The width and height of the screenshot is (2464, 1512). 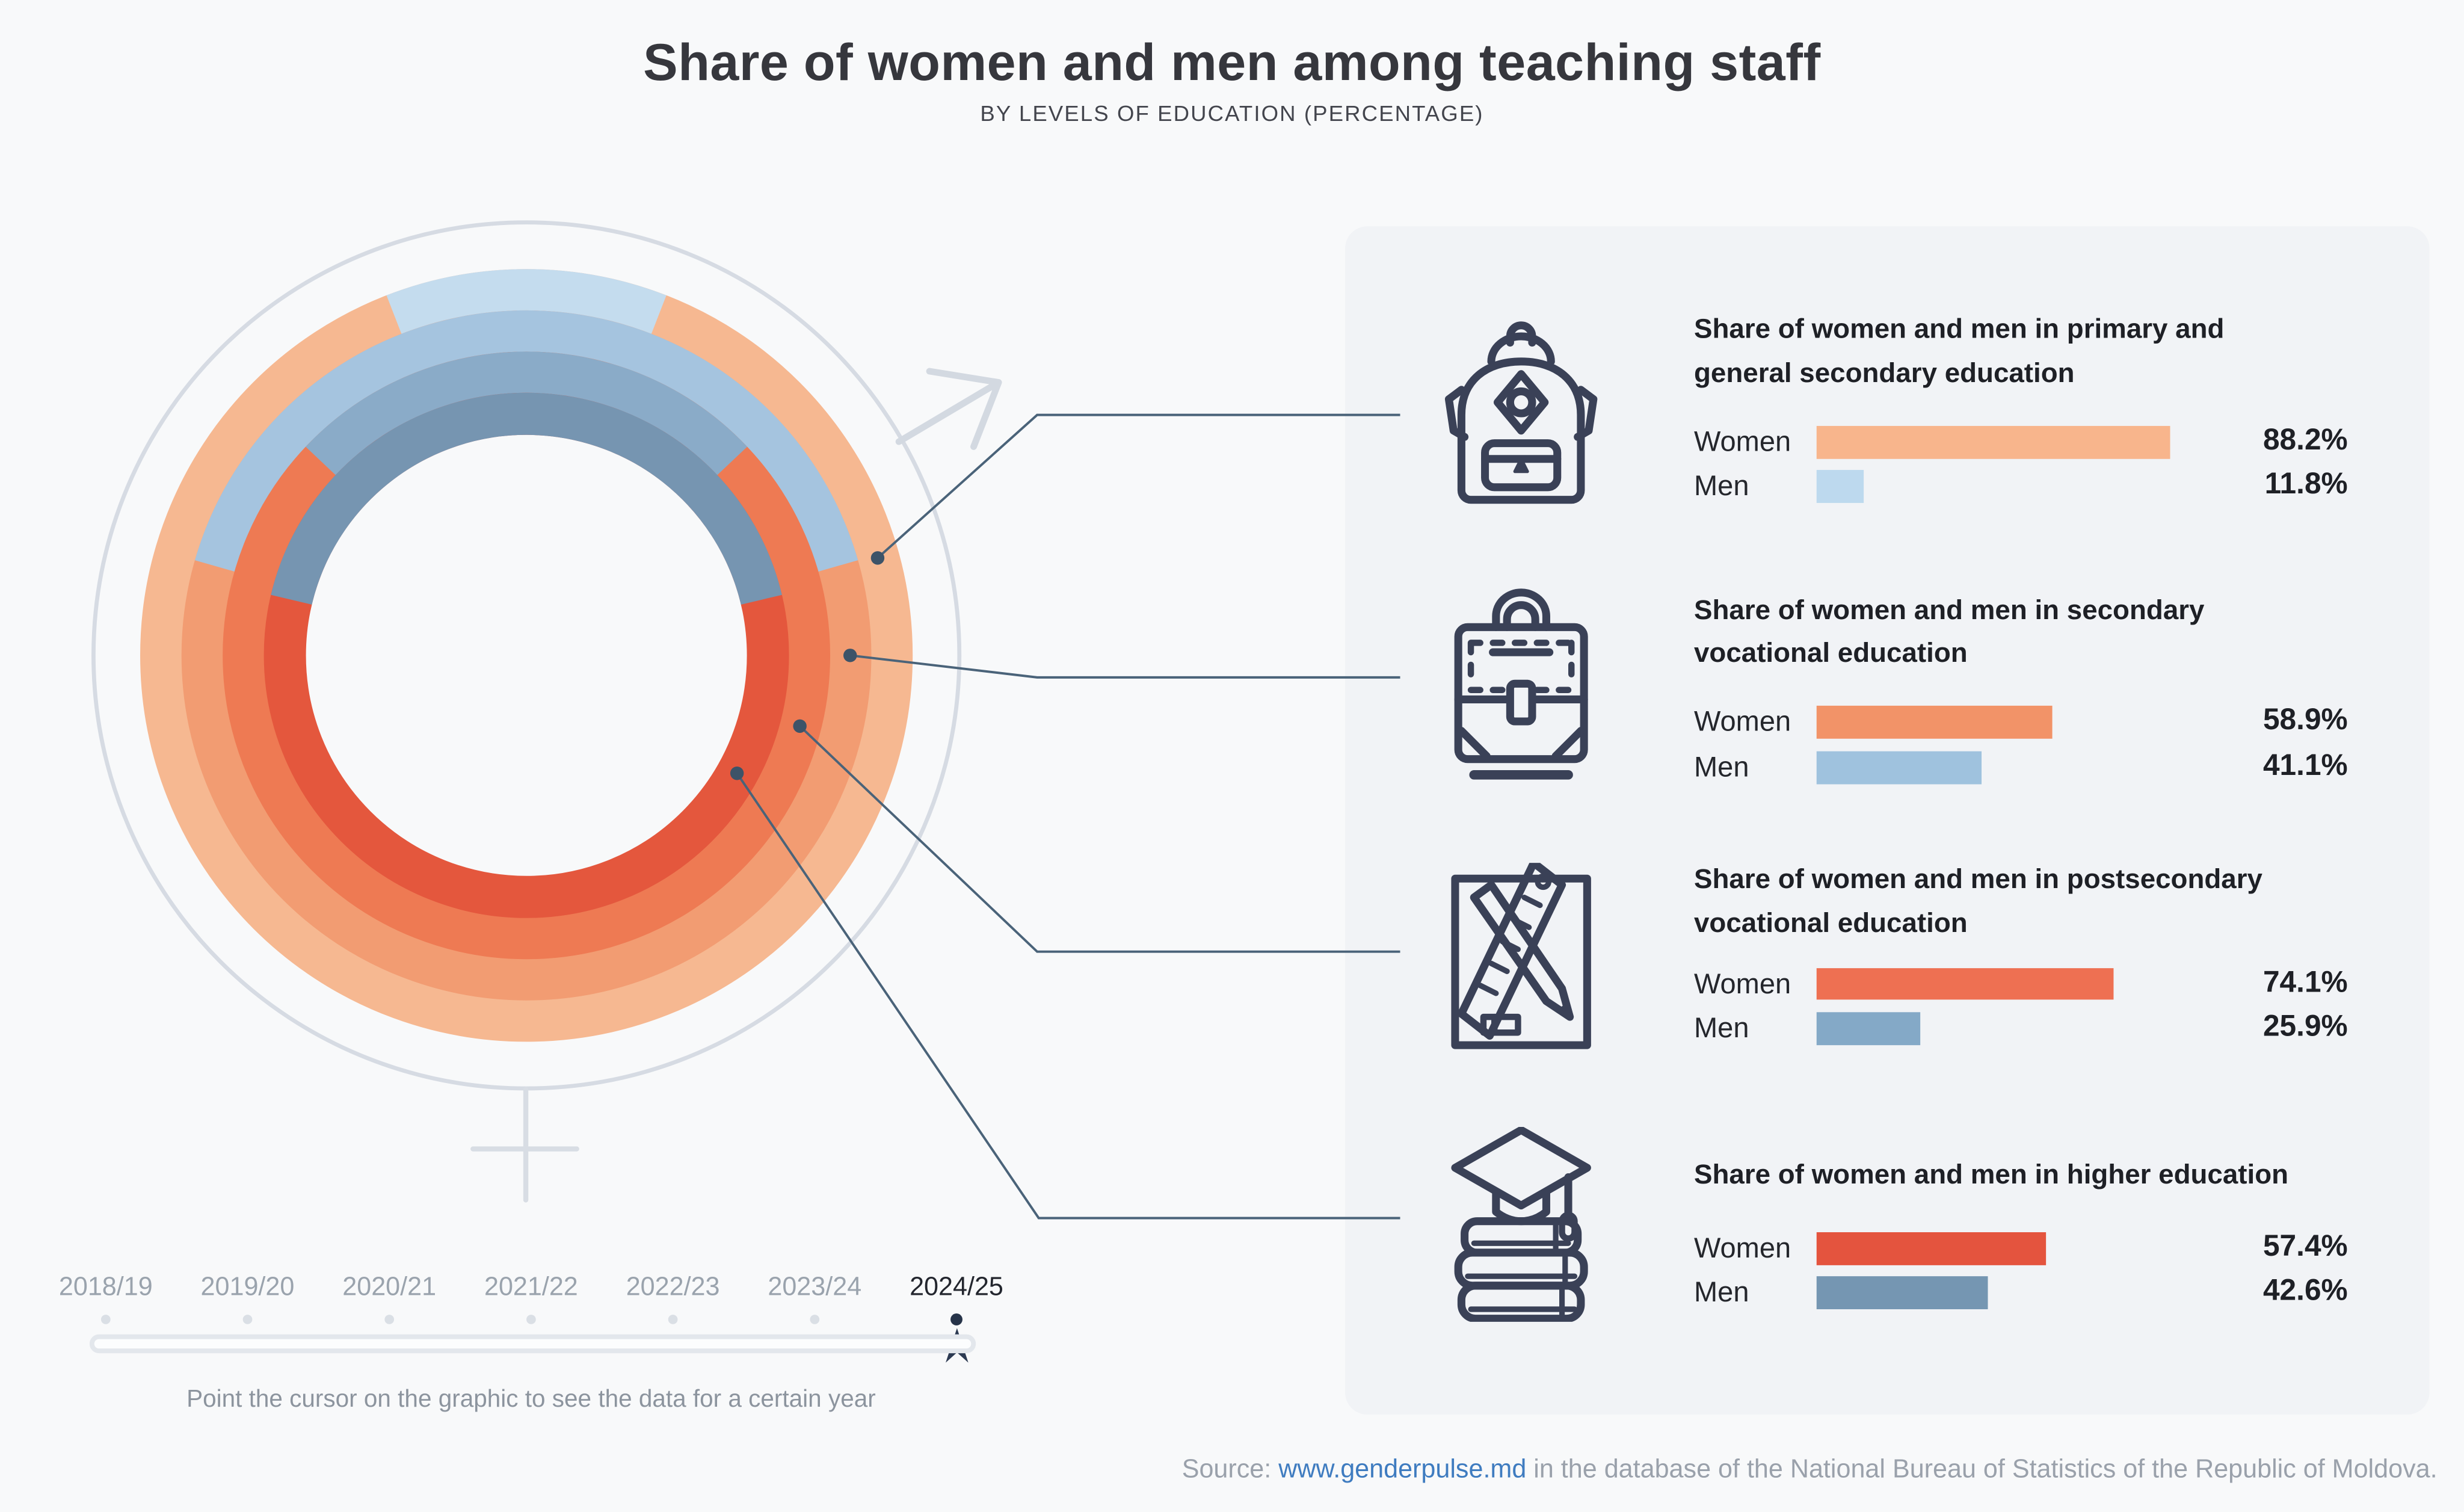 I want to click on briefcase-icon, so click(x=1521, y=684).